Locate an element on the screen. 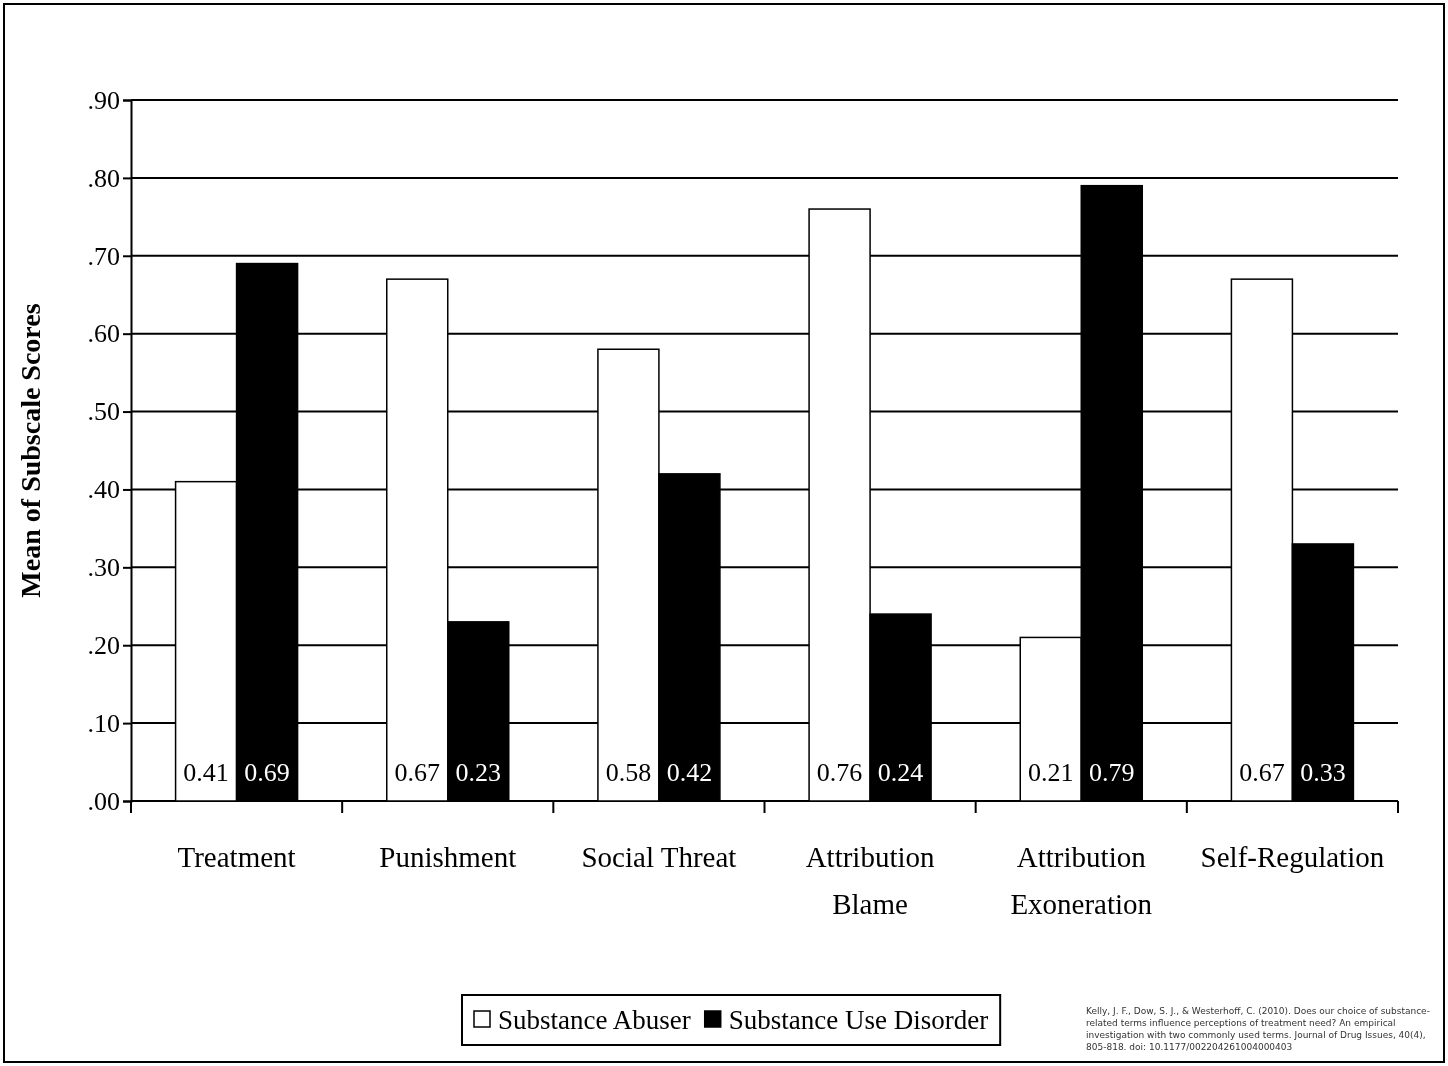 This screenshot has height=1066, width=1448. y-tick-label: .20 is located at coordinates (103, 646).